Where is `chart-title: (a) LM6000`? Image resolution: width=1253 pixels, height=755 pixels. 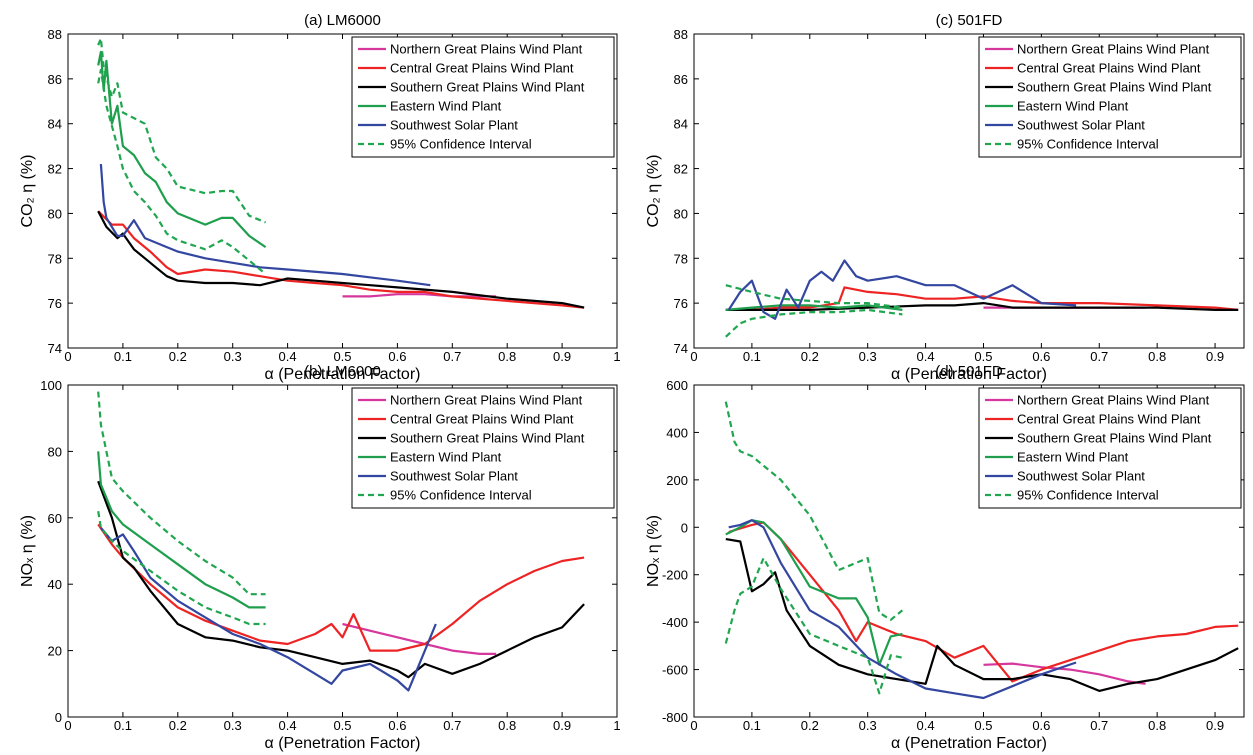
chart-title: (a) LM6000 is located at coordinates (342, 20).